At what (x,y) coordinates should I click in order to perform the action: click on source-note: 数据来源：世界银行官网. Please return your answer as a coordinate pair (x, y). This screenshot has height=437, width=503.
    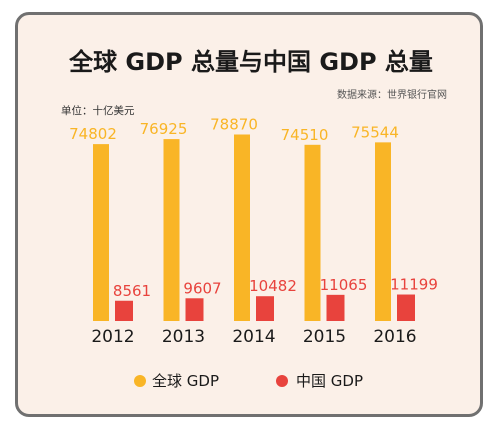
    Looking at the image, I should click on (392, 94).